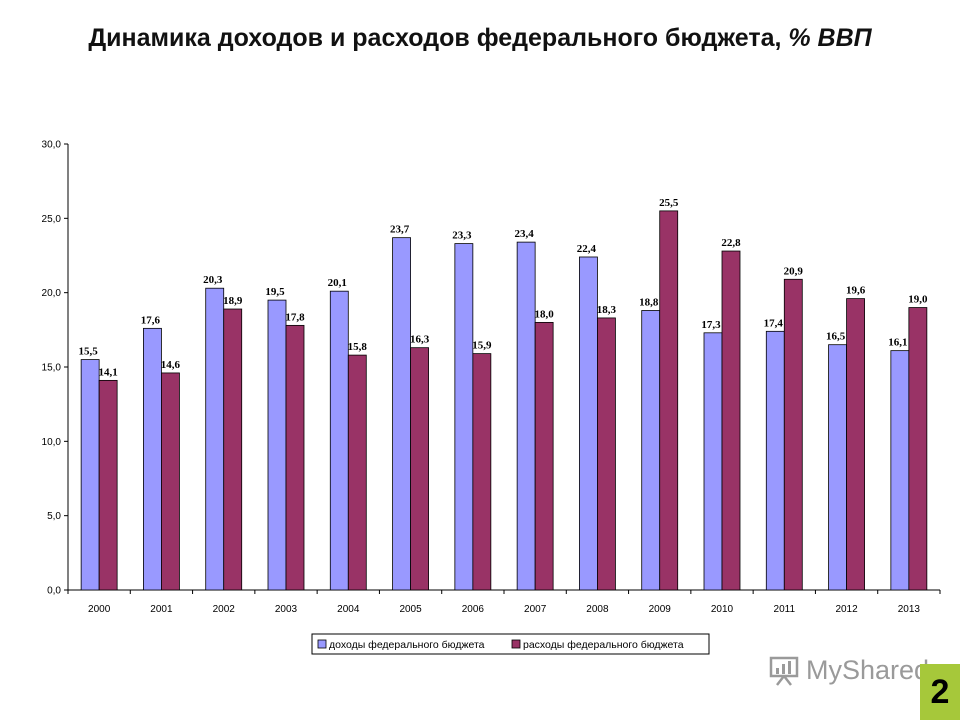  Describe the element at coordinates (535, 609) in the screenshot. I see `x-tick-label: 2007` at that location.